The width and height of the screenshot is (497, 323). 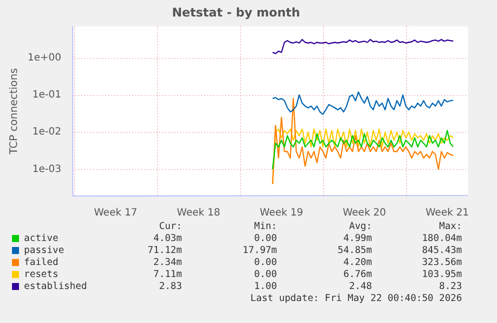 I want to click on text: 1.00, so click(x=265, y=287).